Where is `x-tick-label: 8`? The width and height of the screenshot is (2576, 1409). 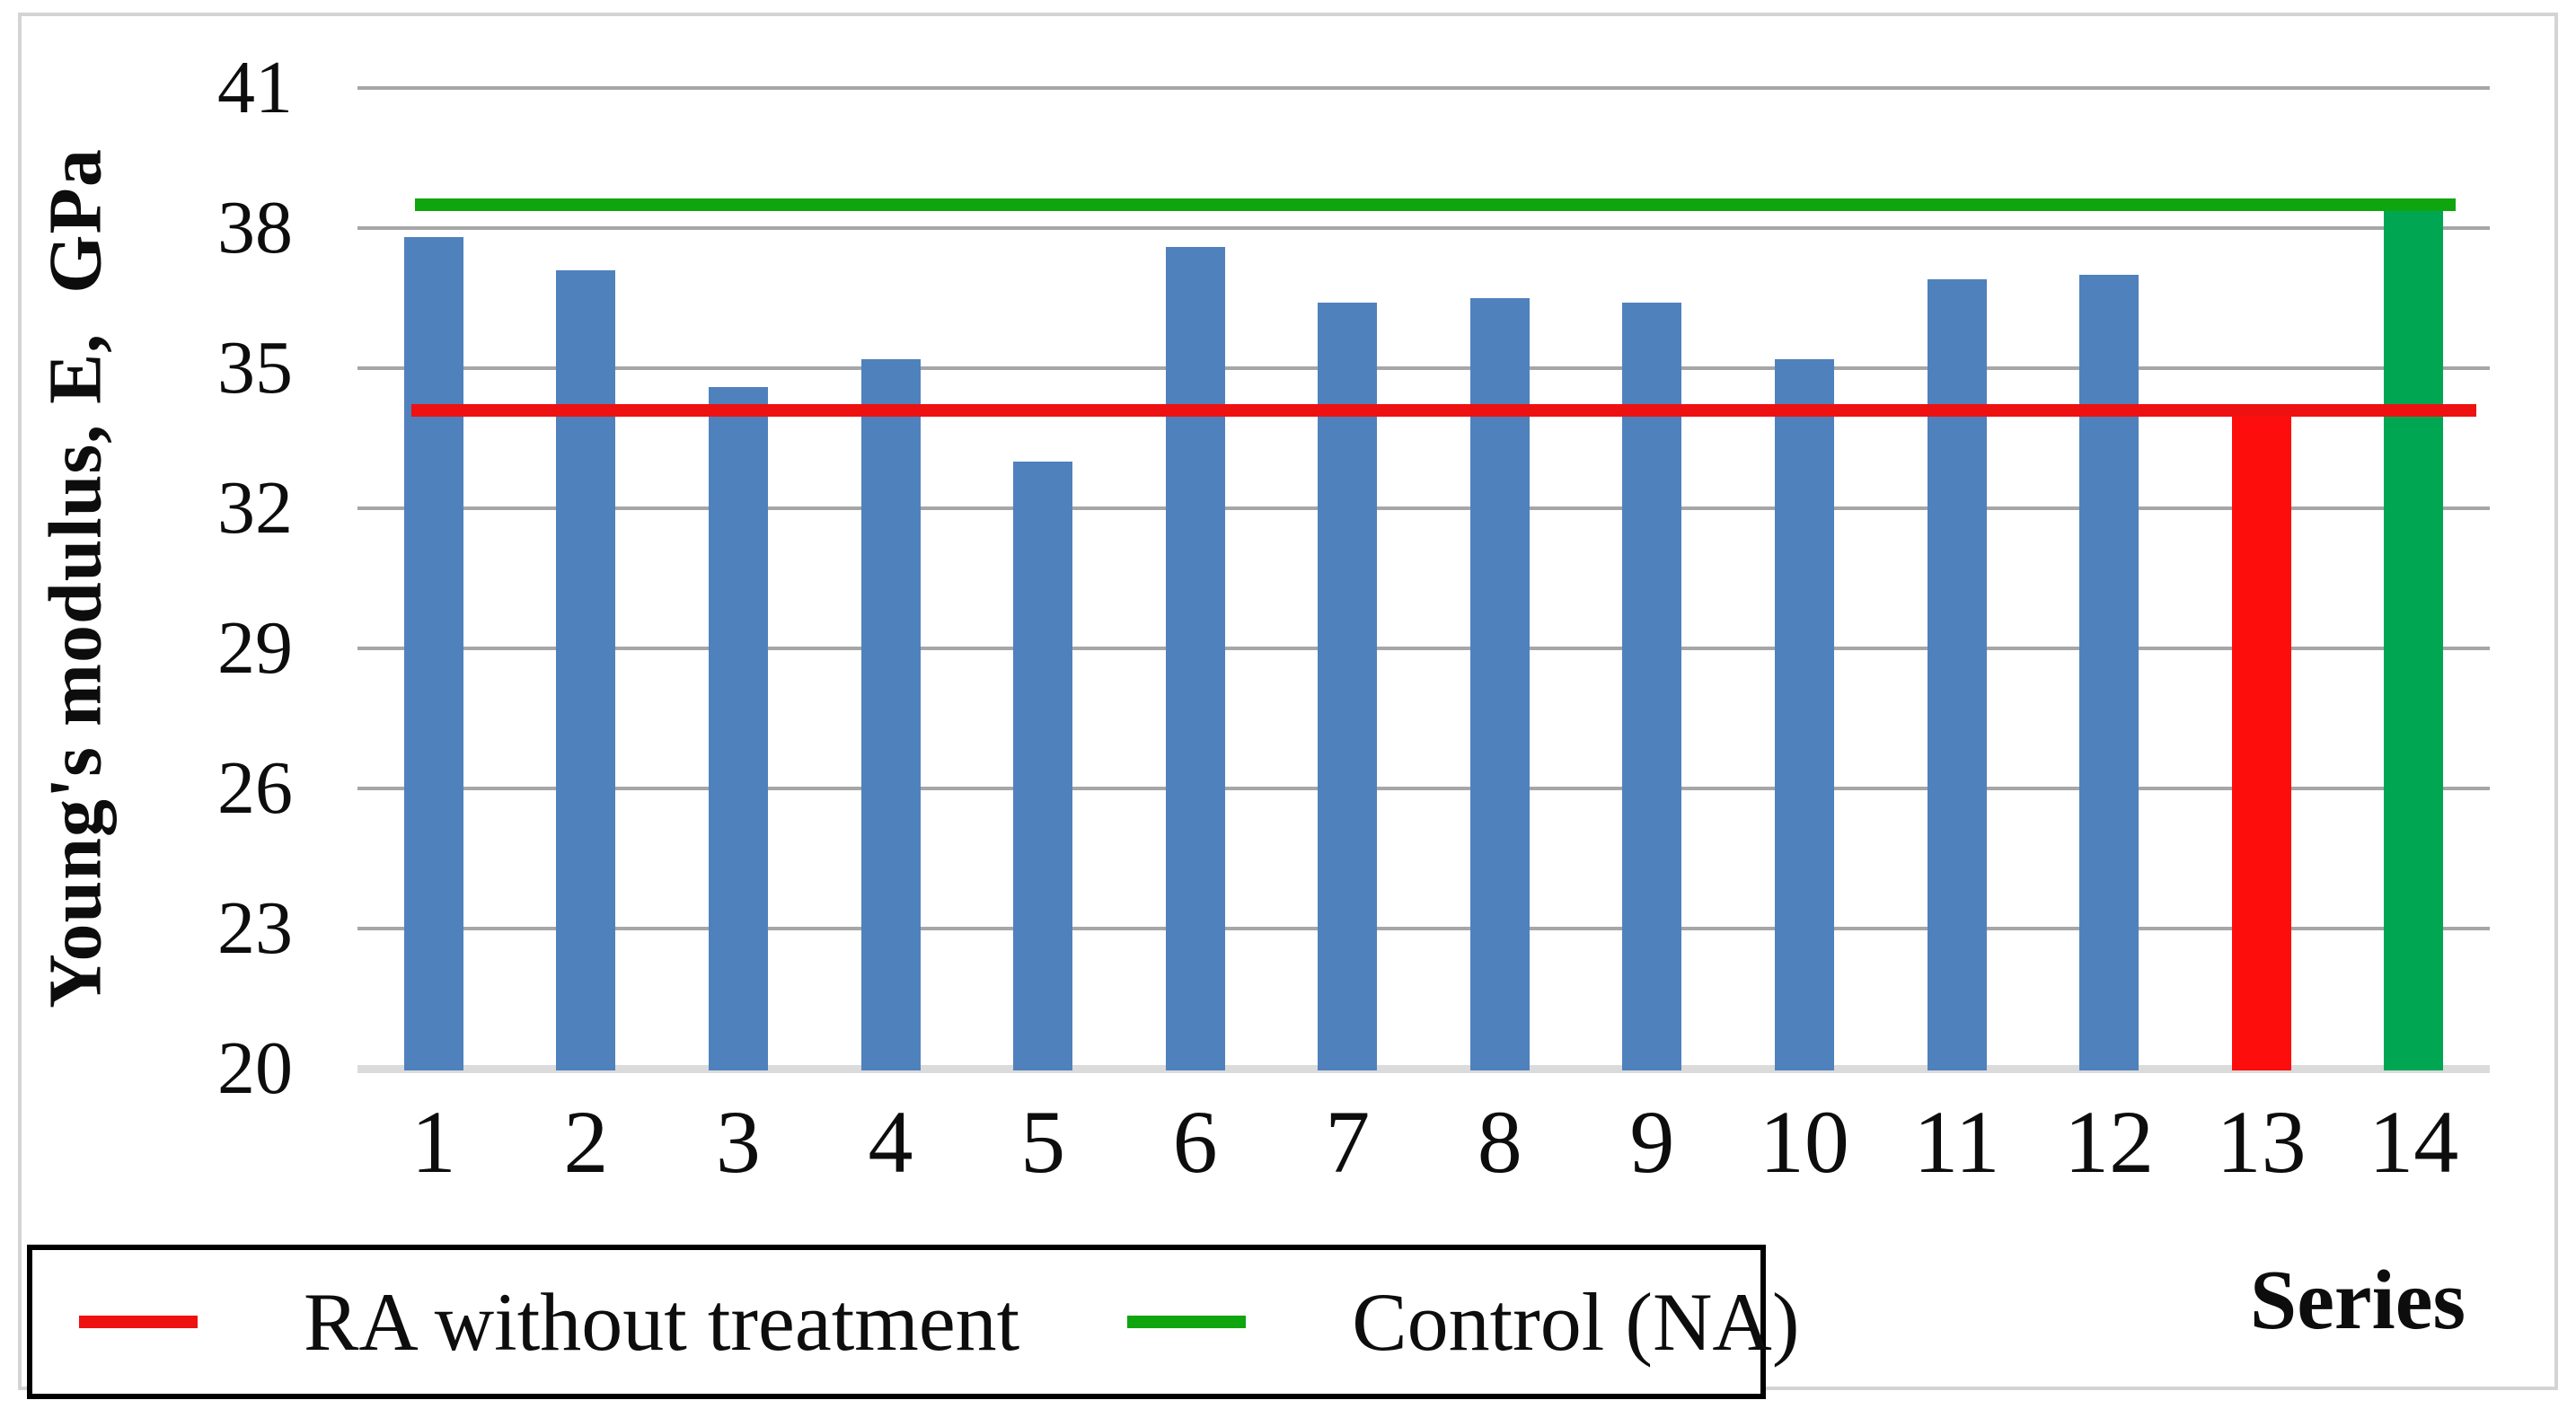 x-tick-label: 8 is located at coordinates (1499, 1142).